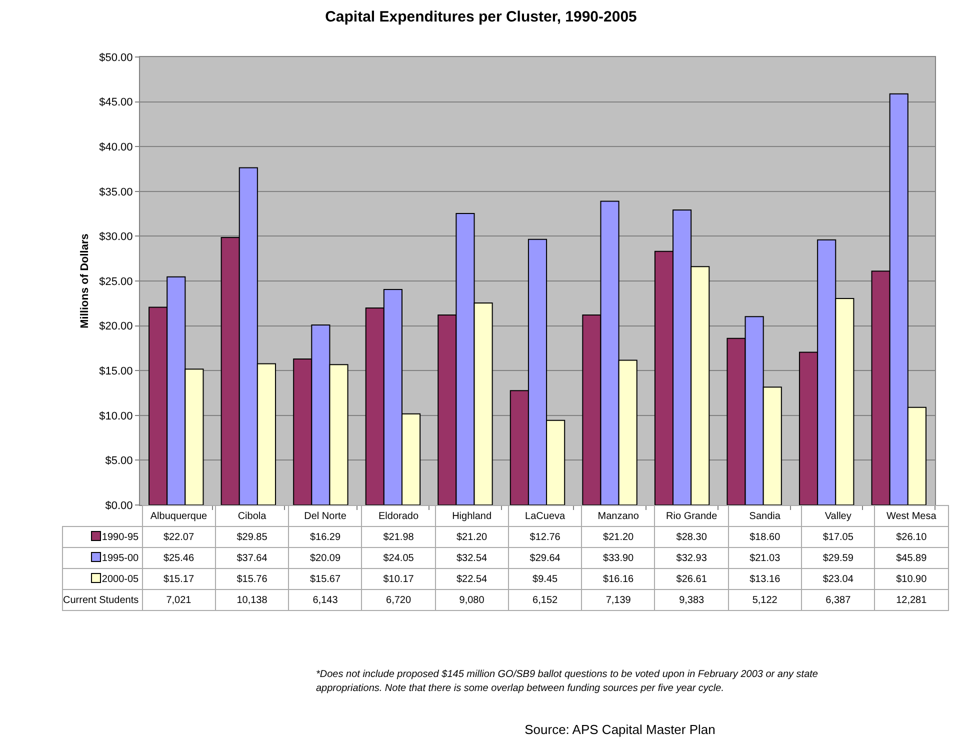  Describe the element at coordinates (116, 192) in the screenshot. I see `y-tick-label: $35.00` at that location.